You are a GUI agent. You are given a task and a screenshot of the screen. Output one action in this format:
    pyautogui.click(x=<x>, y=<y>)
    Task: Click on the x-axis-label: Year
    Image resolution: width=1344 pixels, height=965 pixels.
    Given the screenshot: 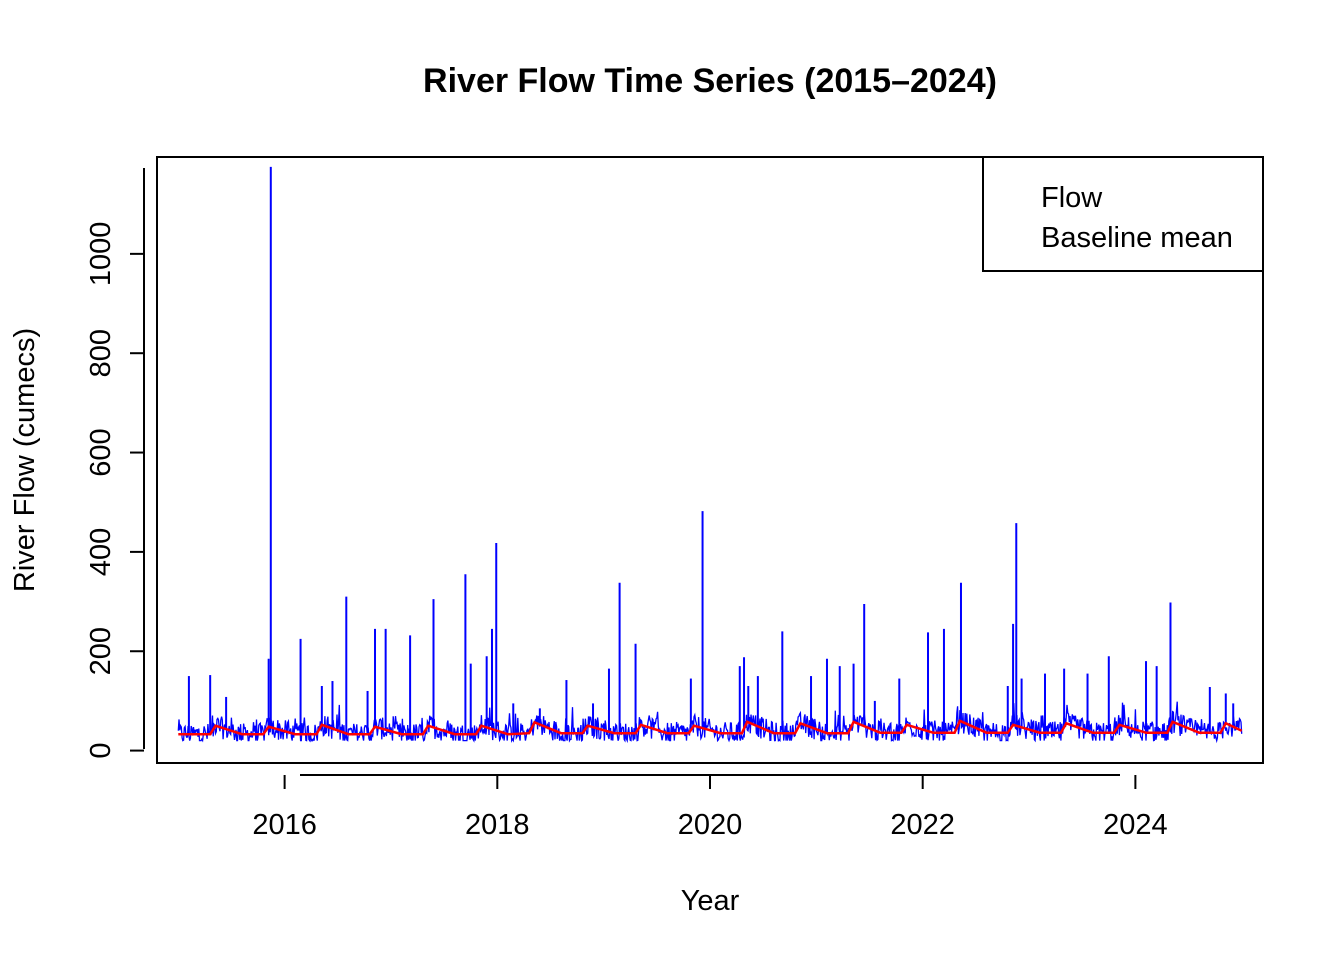 What is the action you would take?
    pyautogui.click(x=710, y=901)
    